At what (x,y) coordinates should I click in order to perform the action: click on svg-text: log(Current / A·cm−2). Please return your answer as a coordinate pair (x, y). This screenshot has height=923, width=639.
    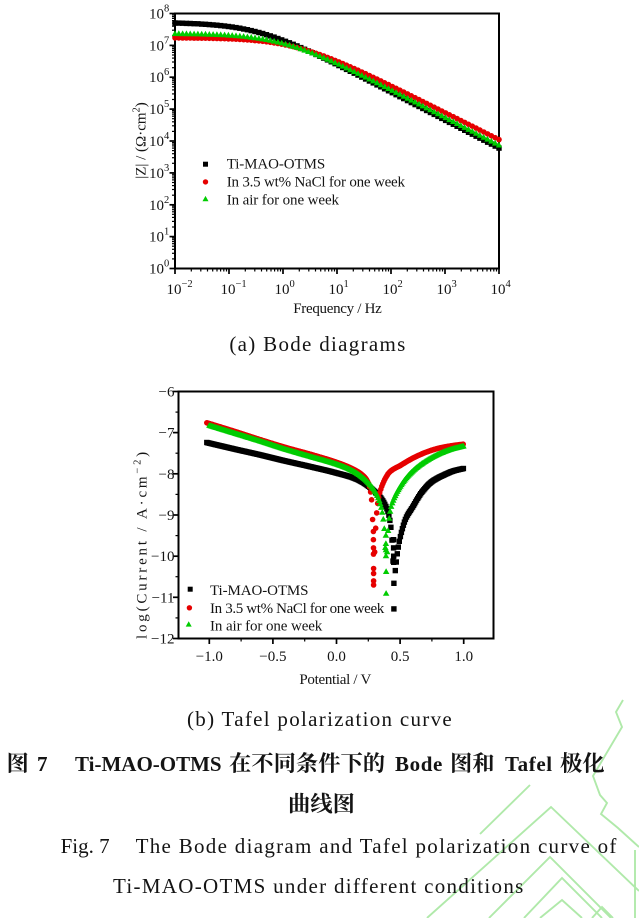
    Looking at the image, I should click on (142, 544).